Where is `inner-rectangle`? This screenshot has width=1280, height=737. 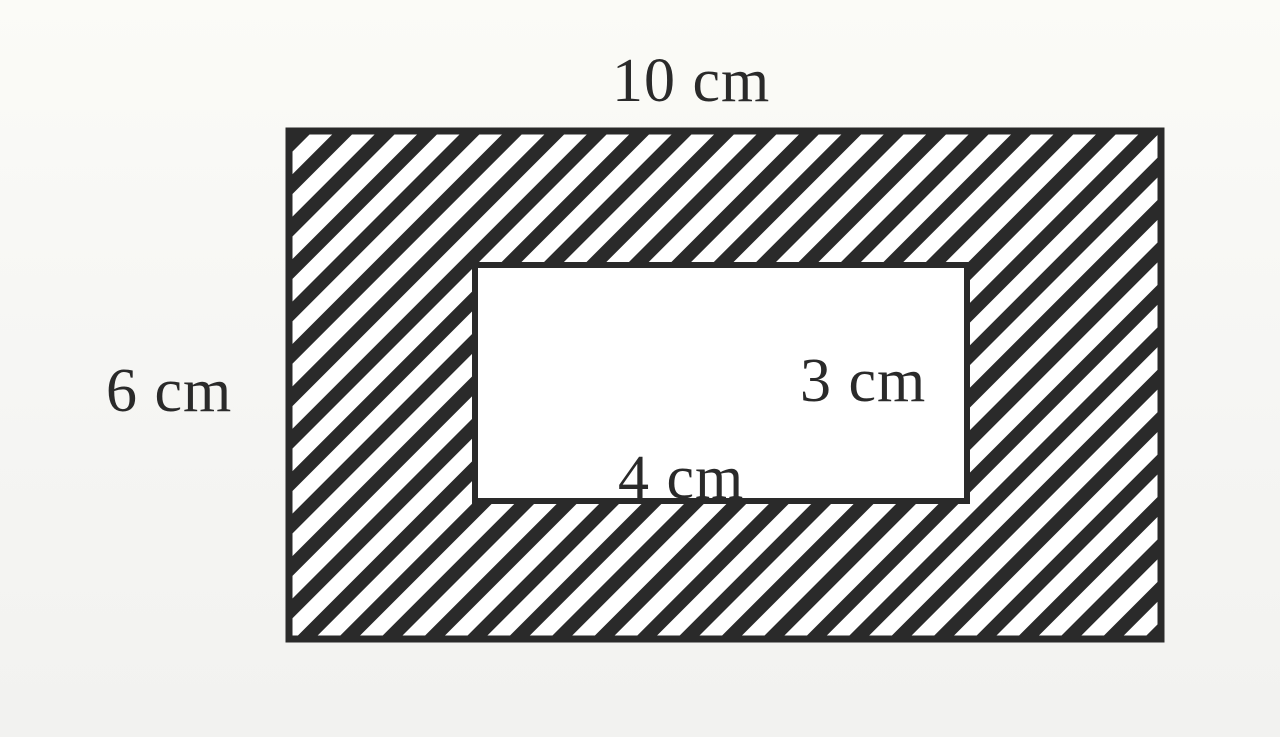
inner-rectangle is located at coordinates (721, 383).